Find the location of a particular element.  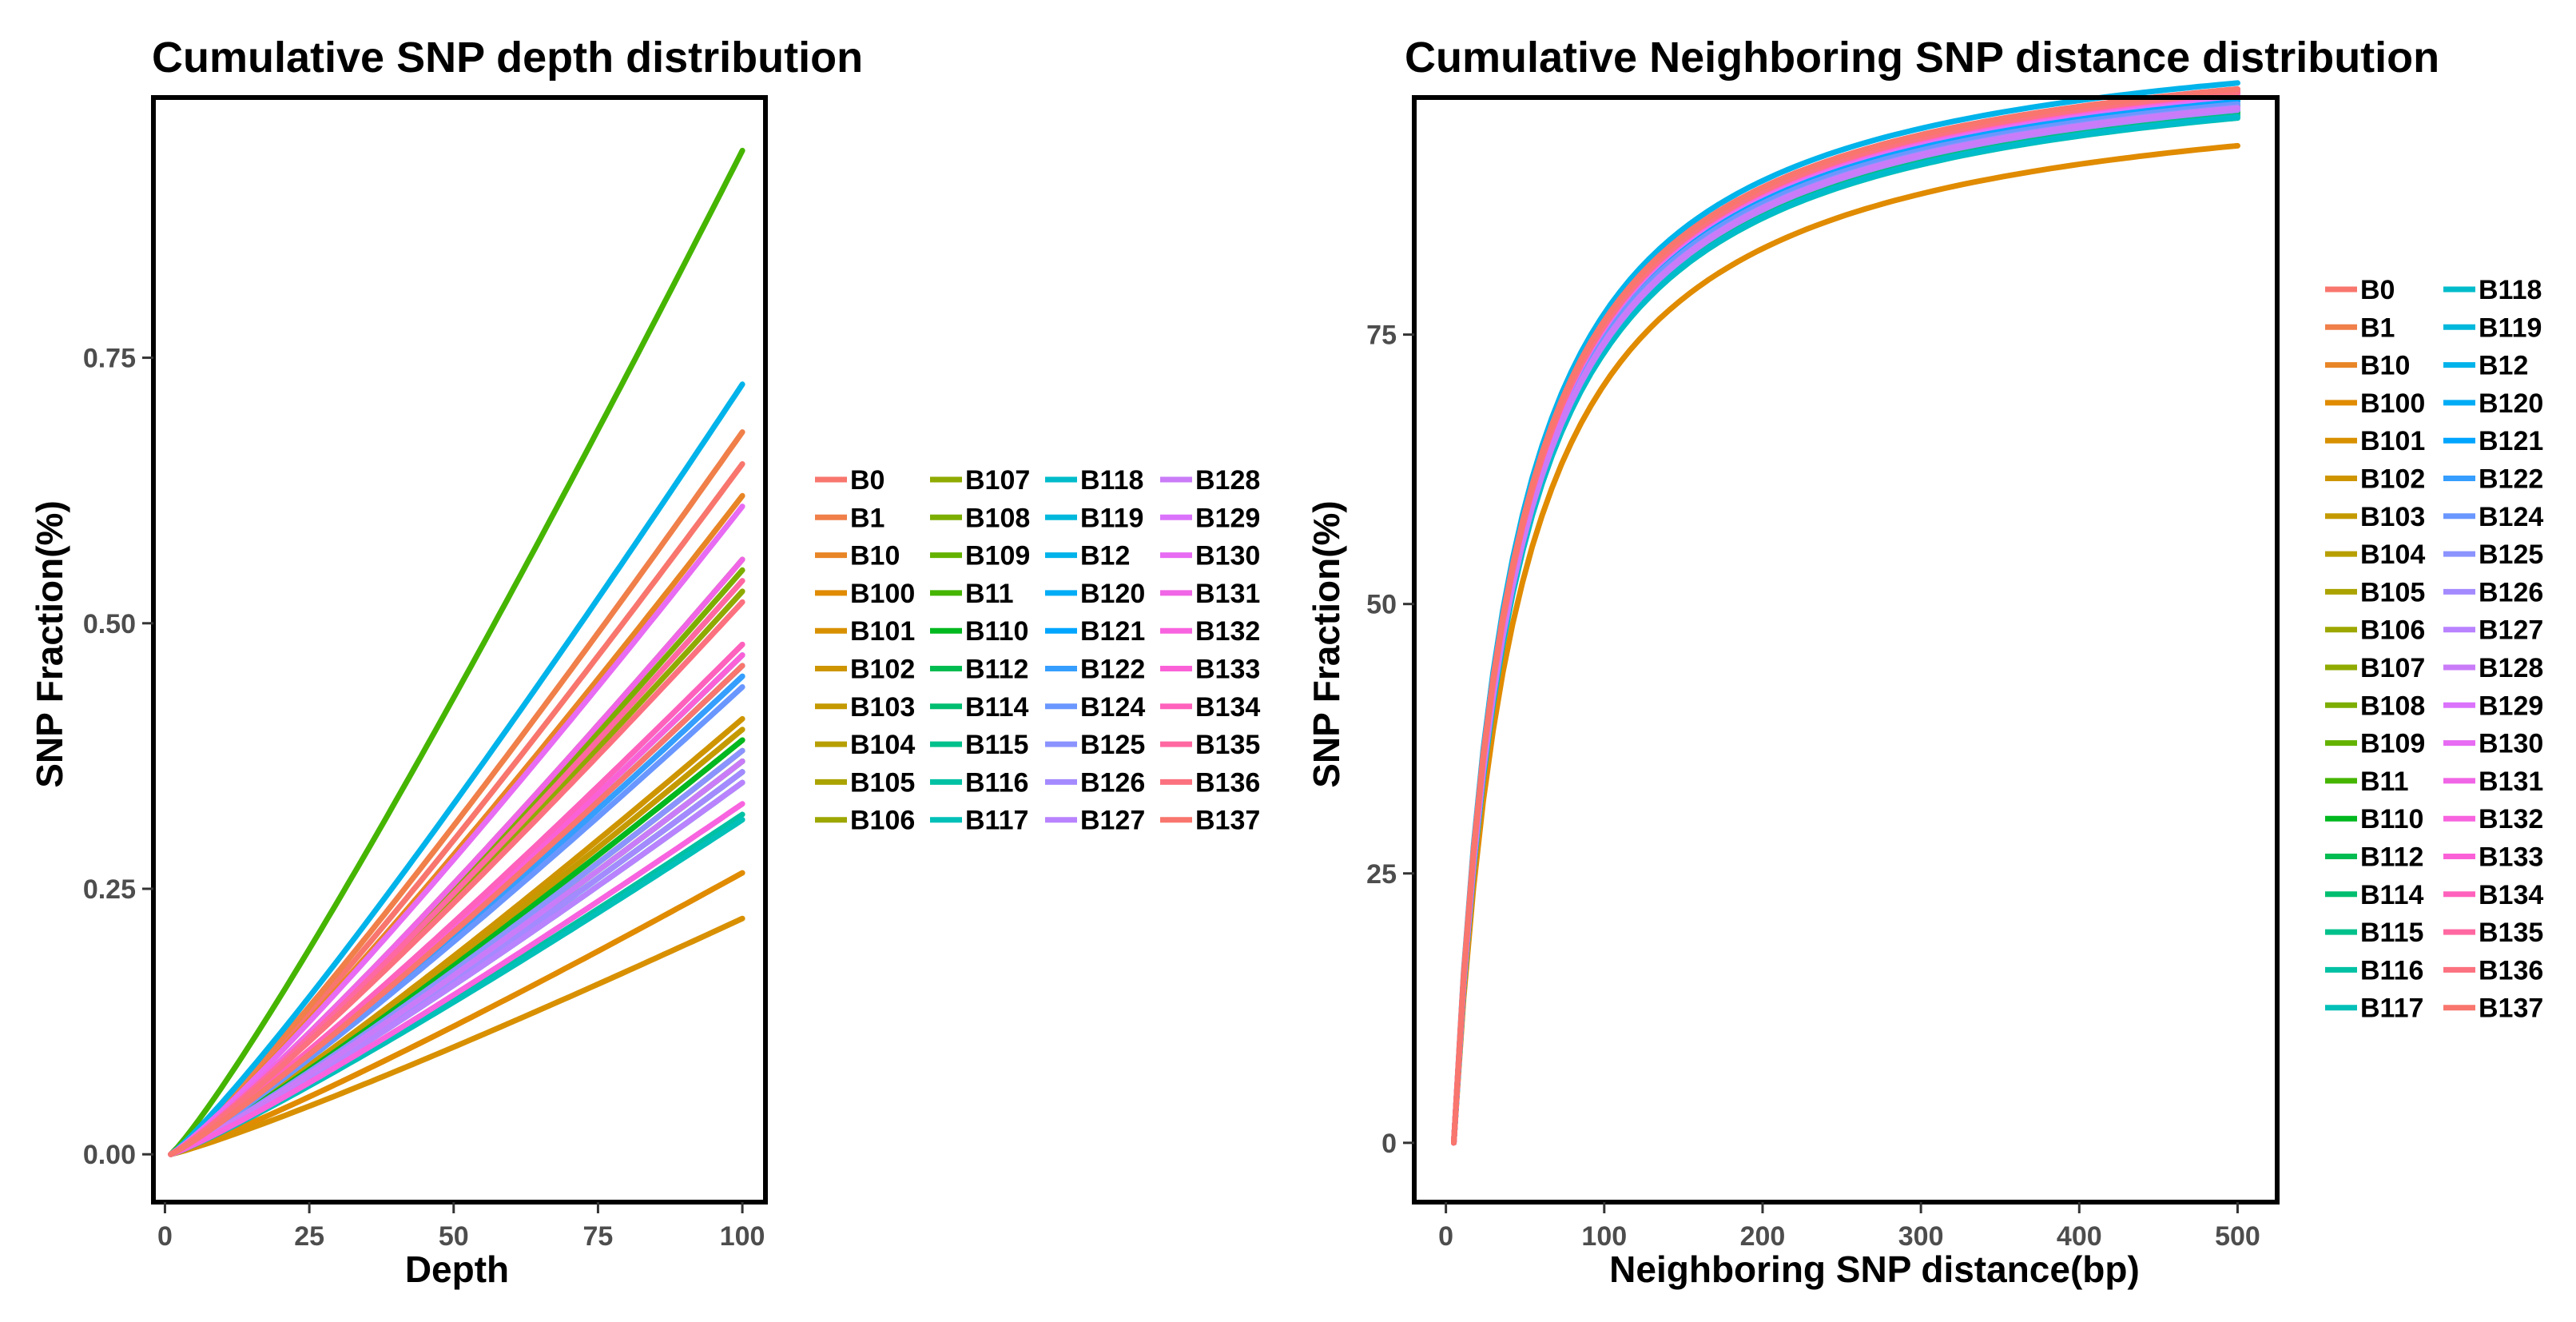

depth-legend-label: B131 is located at coordinates (1227, 594).